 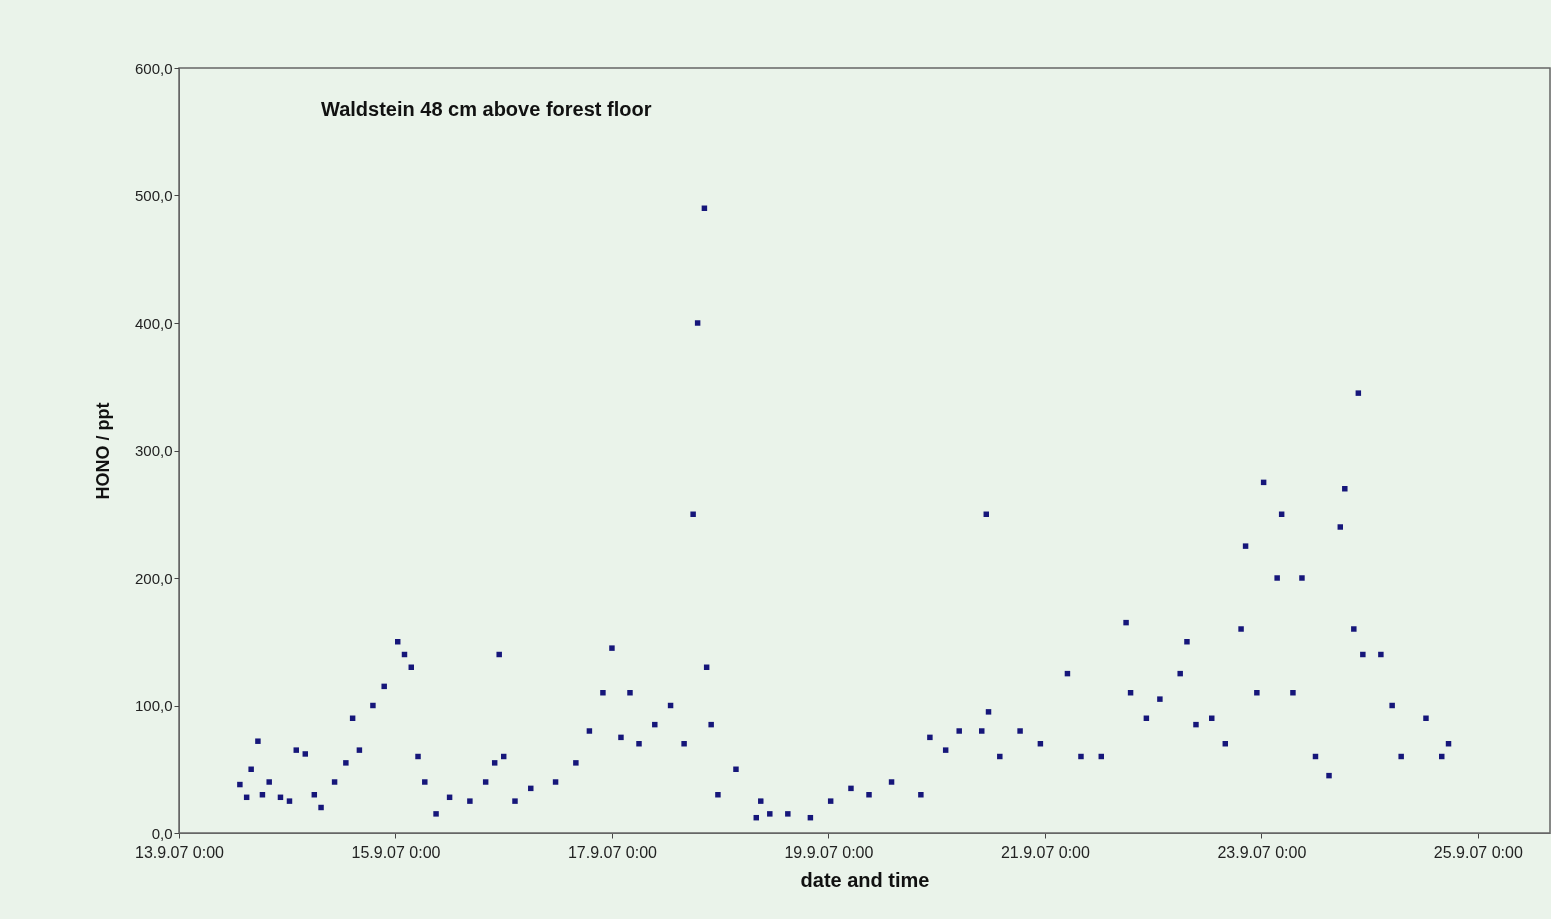 I want to click on x-tick-label: 19.9.07 0:00, so click(x=829, y=852).